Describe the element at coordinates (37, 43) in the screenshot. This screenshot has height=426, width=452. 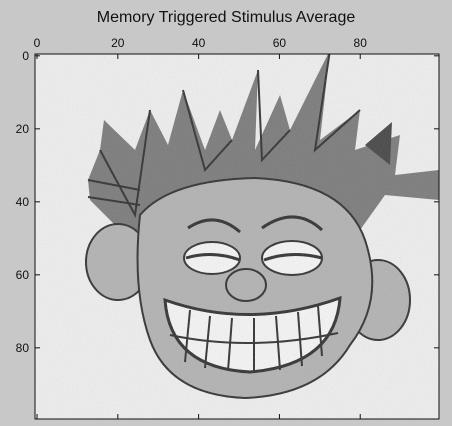
I see `x-tick-label-0: 0` at that location.